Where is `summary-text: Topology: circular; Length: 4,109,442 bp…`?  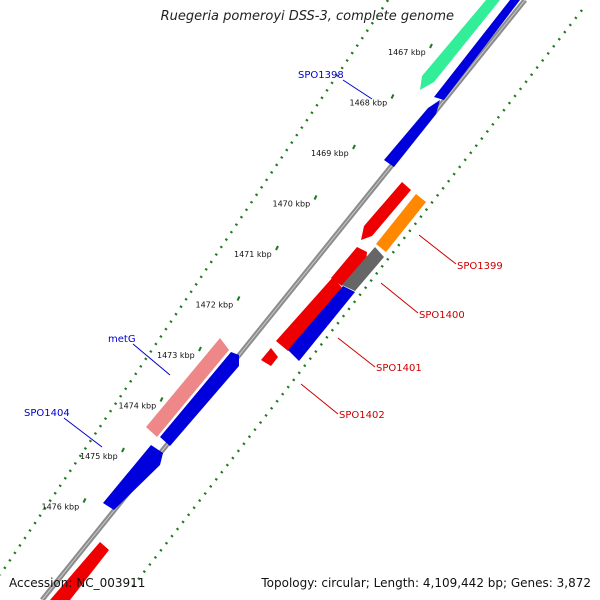
summary-text: Topology: circular; Length: 4,109,442 bp… is located at coordinates (426, 583).